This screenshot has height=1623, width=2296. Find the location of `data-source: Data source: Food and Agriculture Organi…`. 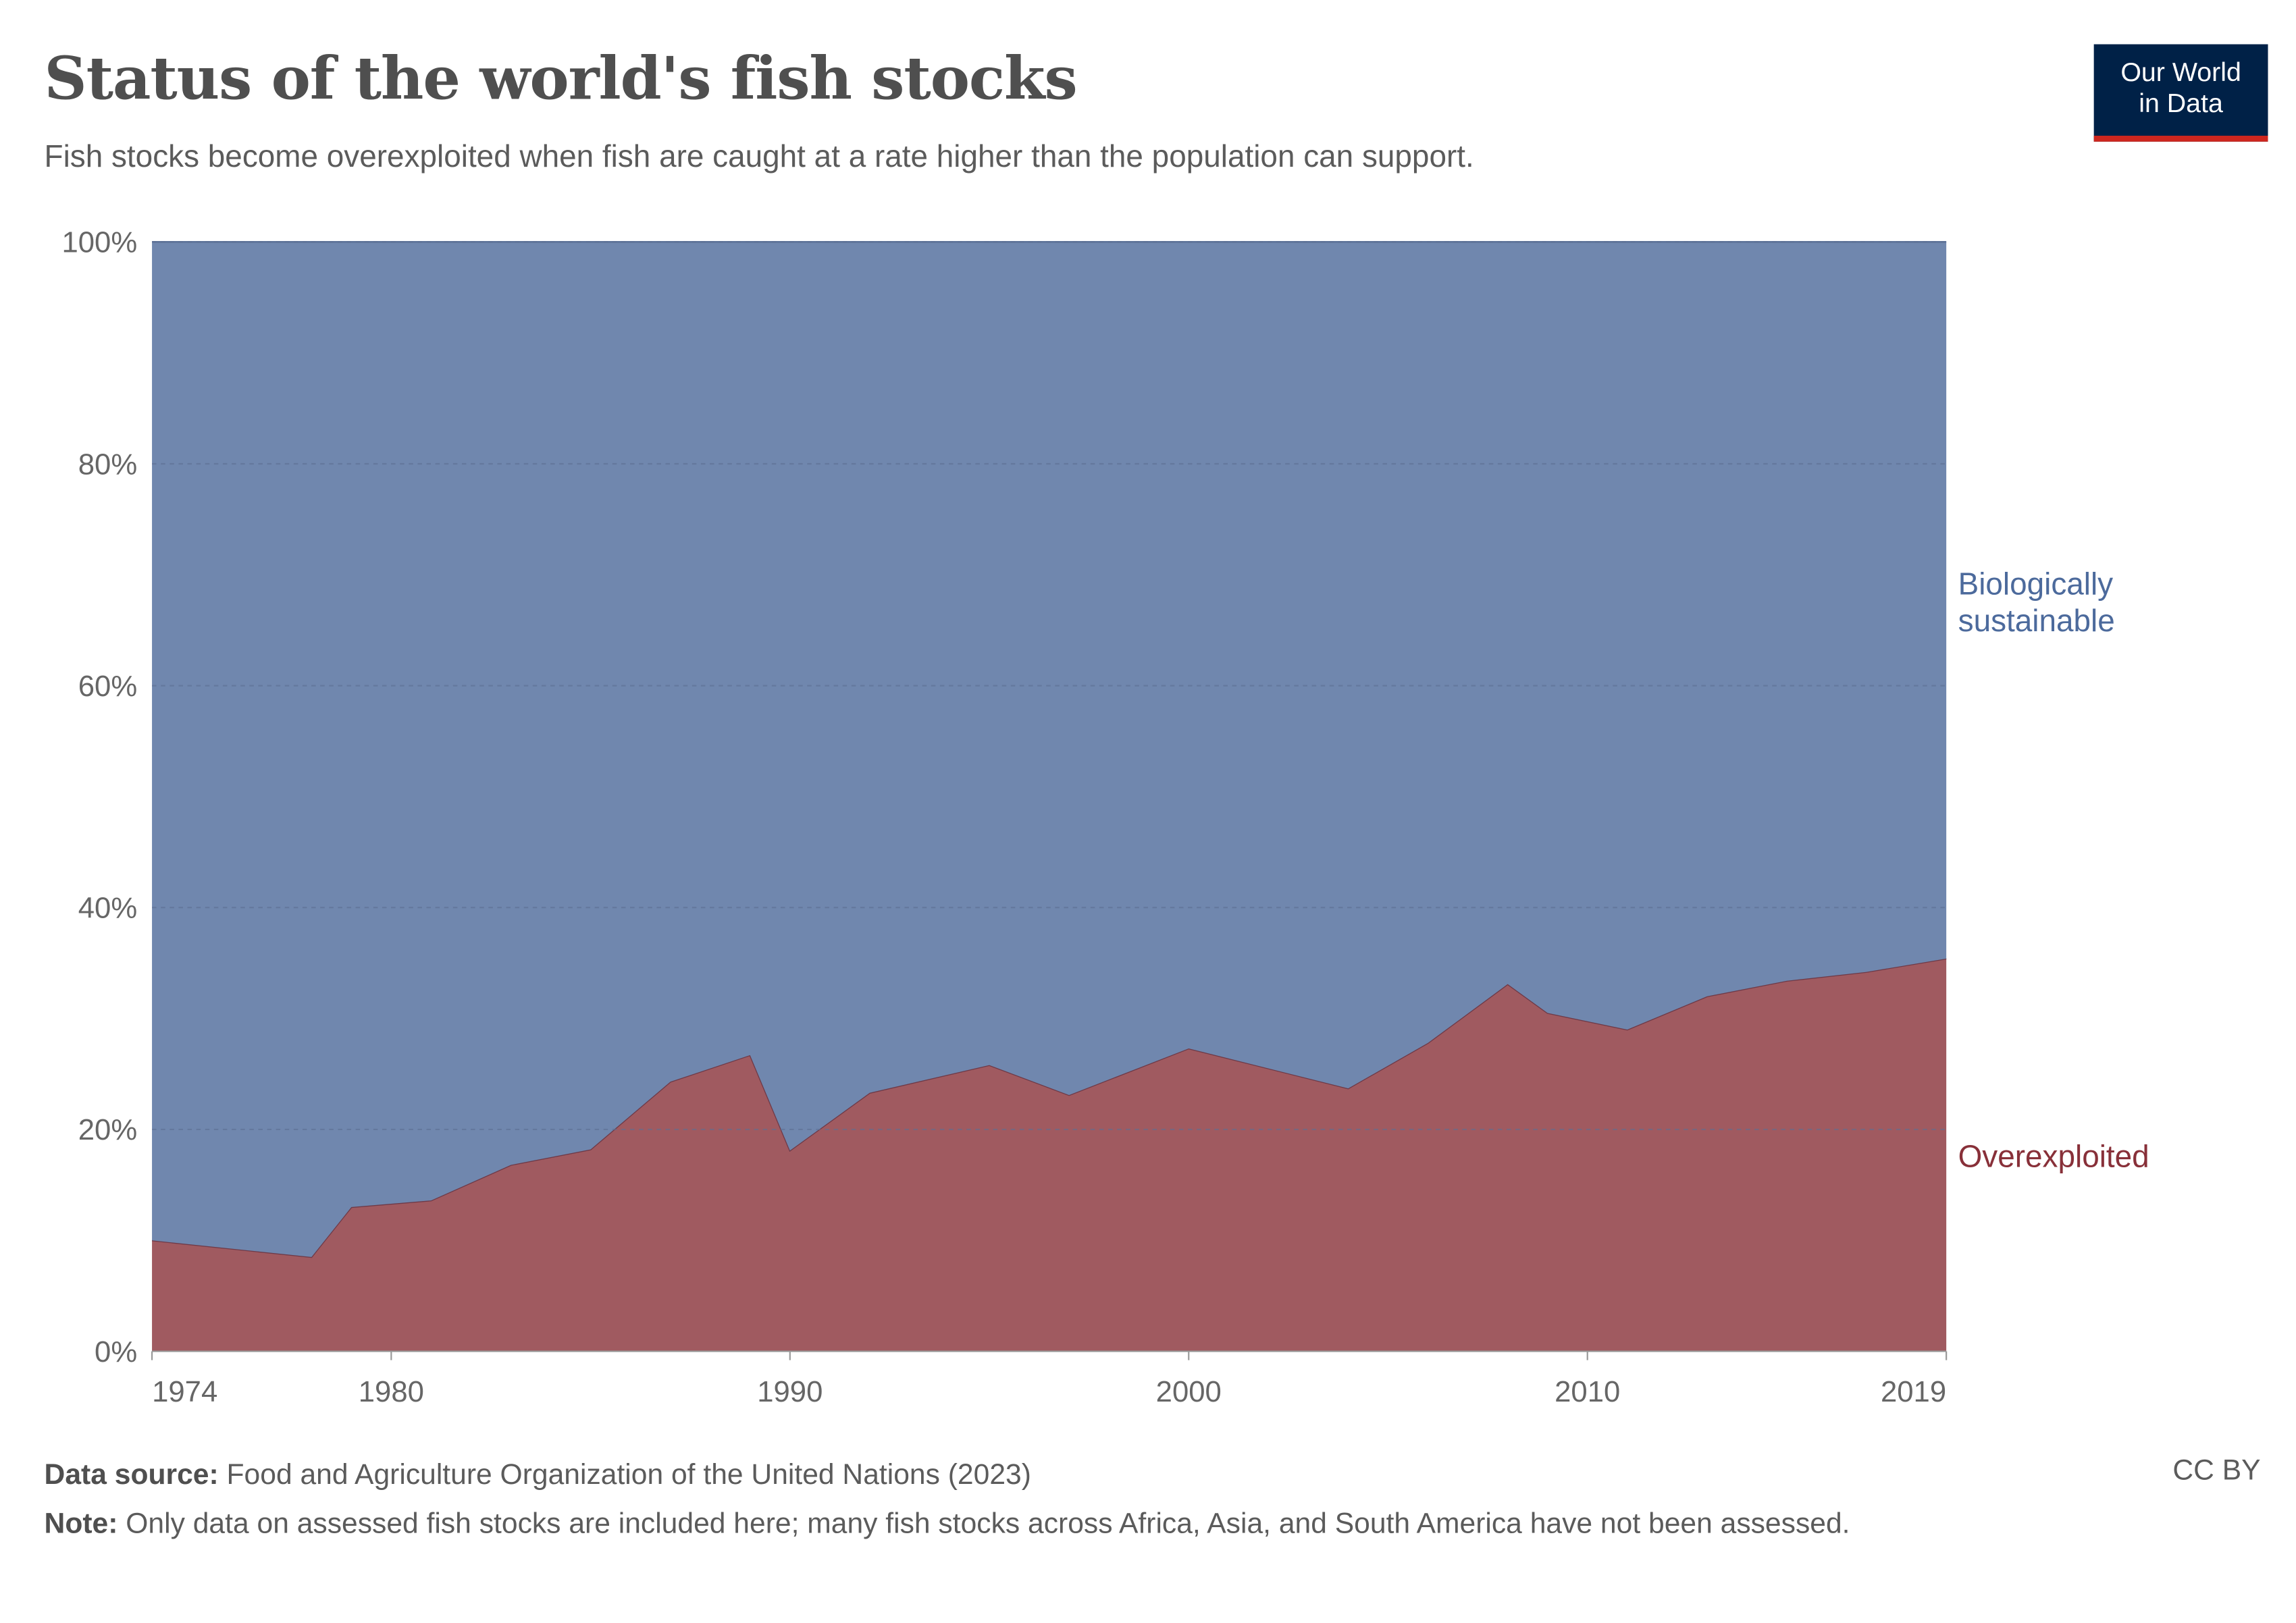

data-source: Data source: Food and Agriculture Organi… is located at coordinates (1092, 1476).